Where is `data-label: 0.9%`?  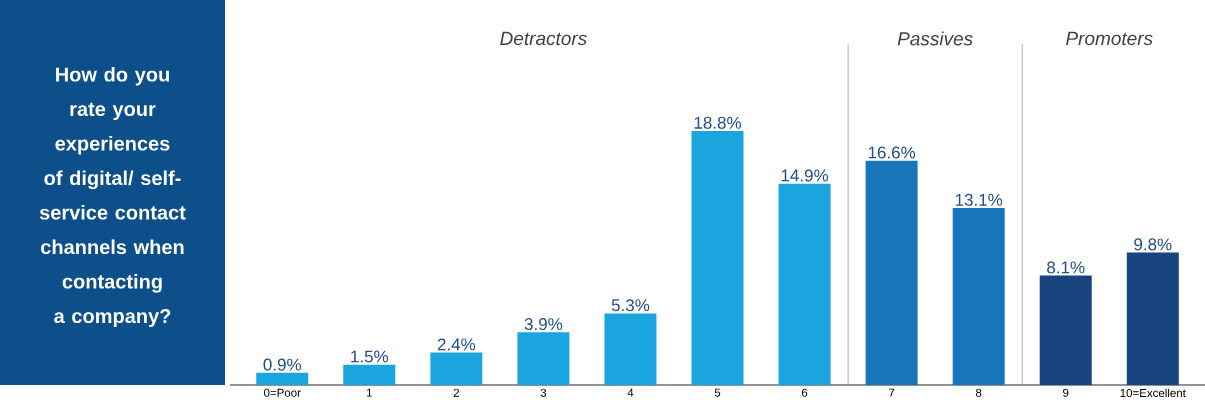
data-label: 0.9% is located at coordinates (282, 364).